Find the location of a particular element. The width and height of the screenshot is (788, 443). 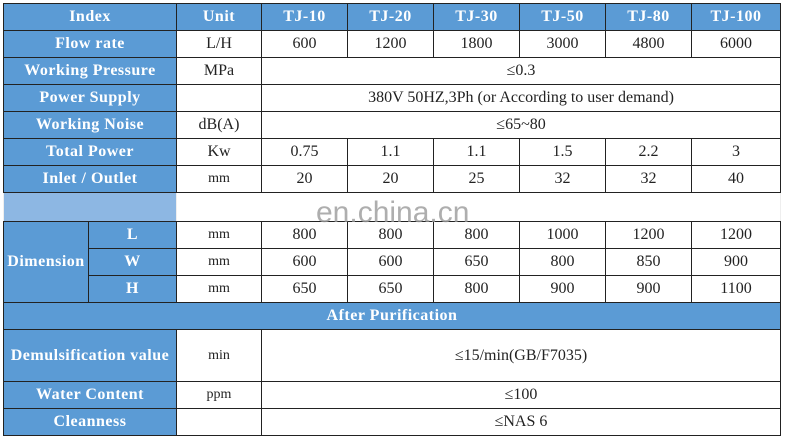

value-cell: 0.75 is located at coordinates (304, 152).